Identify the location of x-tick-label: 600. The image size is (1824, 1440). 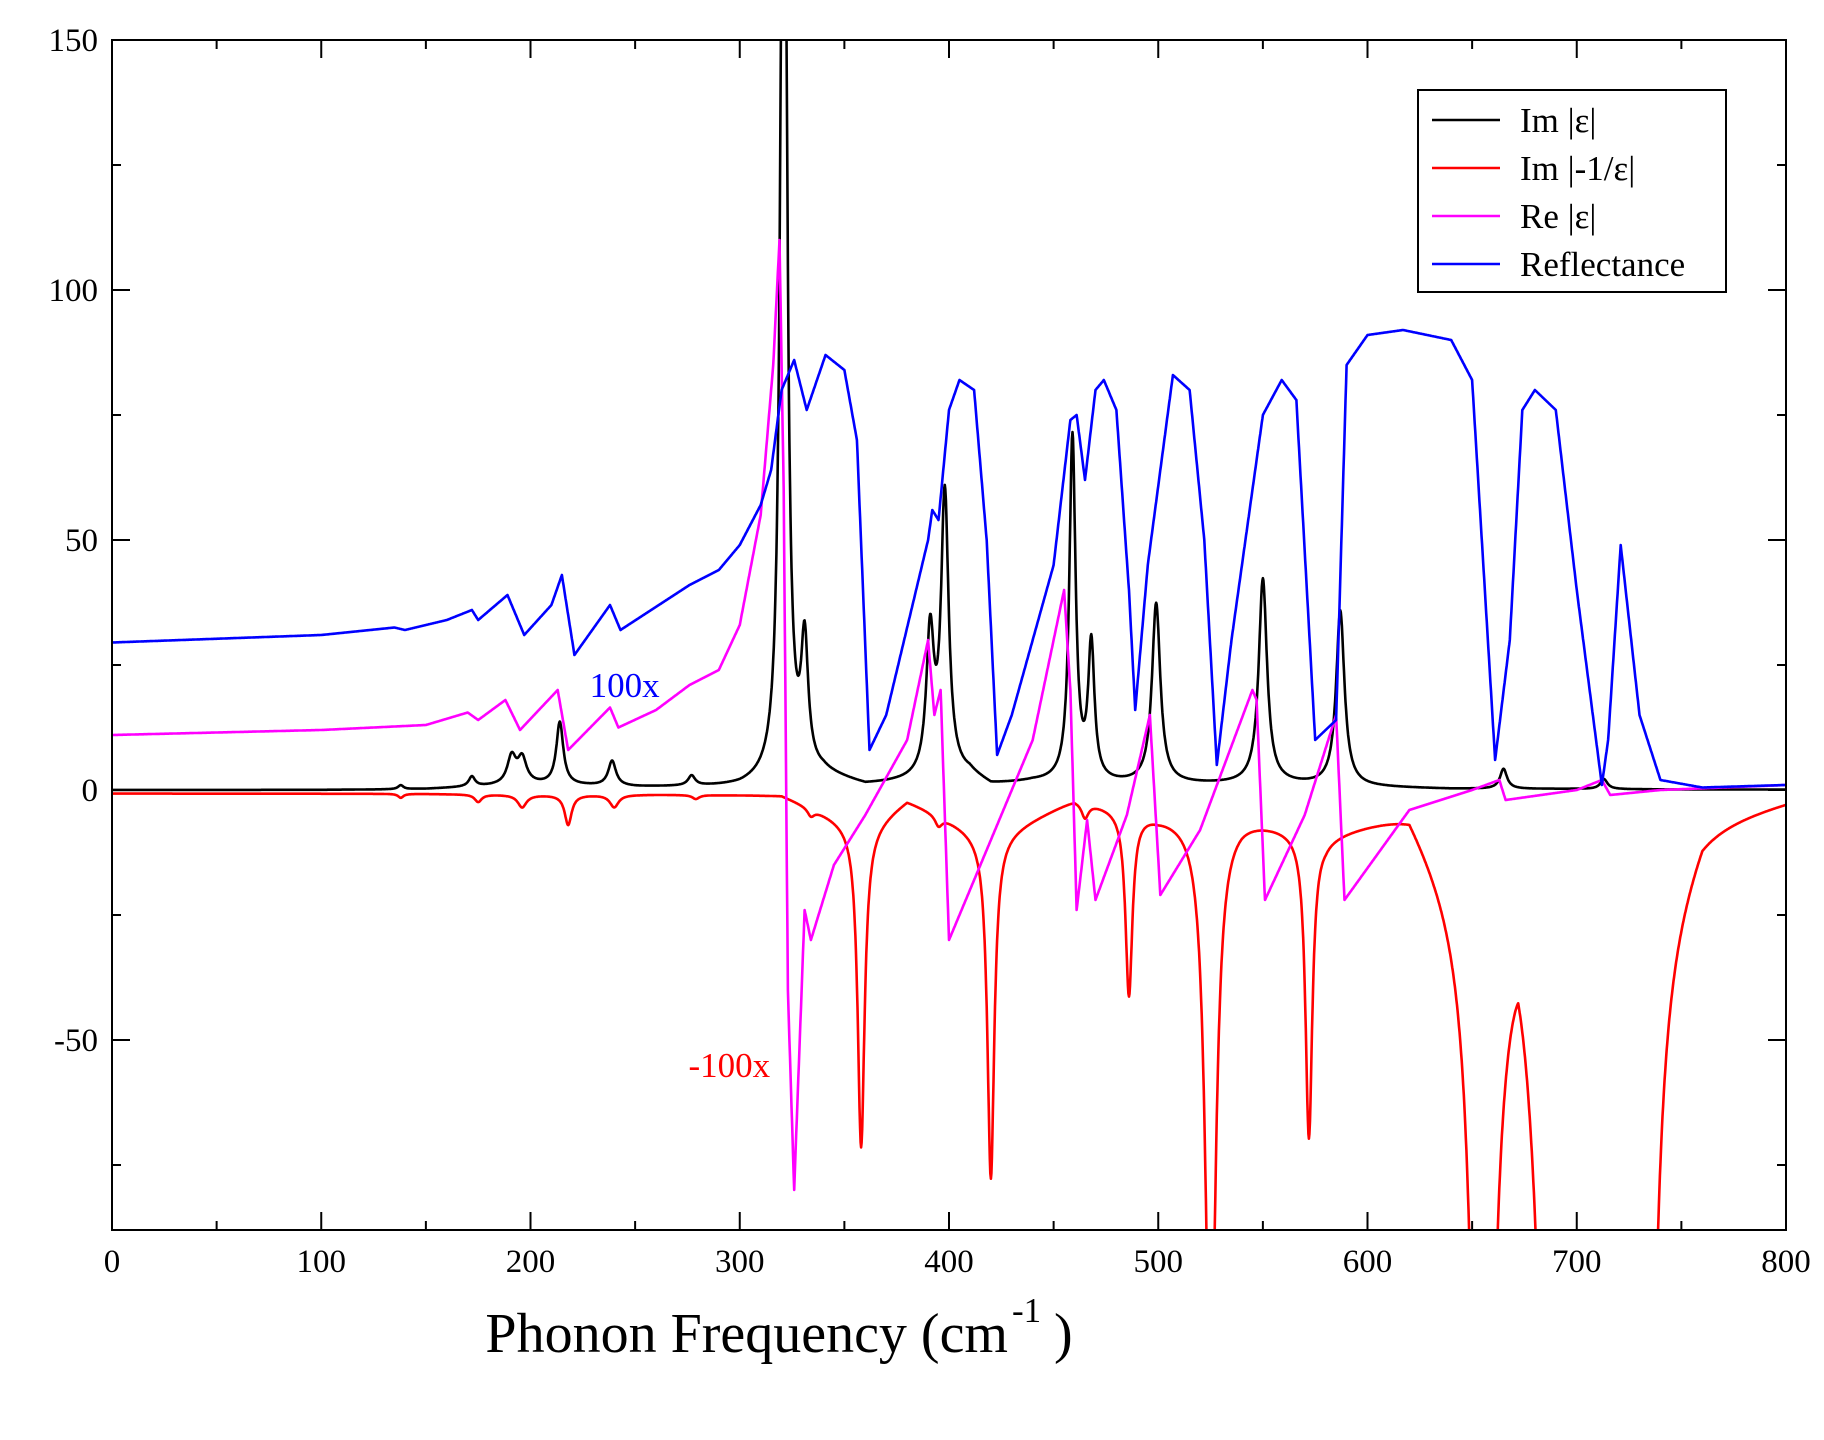
(1368, 1262).